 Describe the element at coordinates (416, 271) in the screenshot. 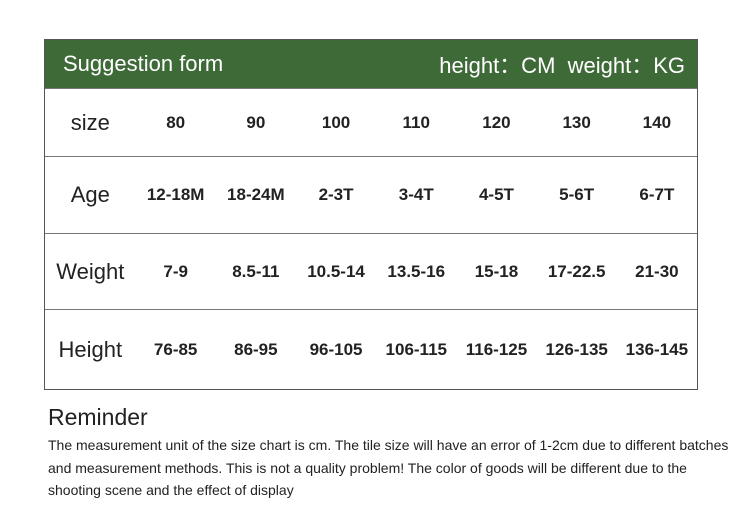

I see `table-cell: 13.5-16` at that location.